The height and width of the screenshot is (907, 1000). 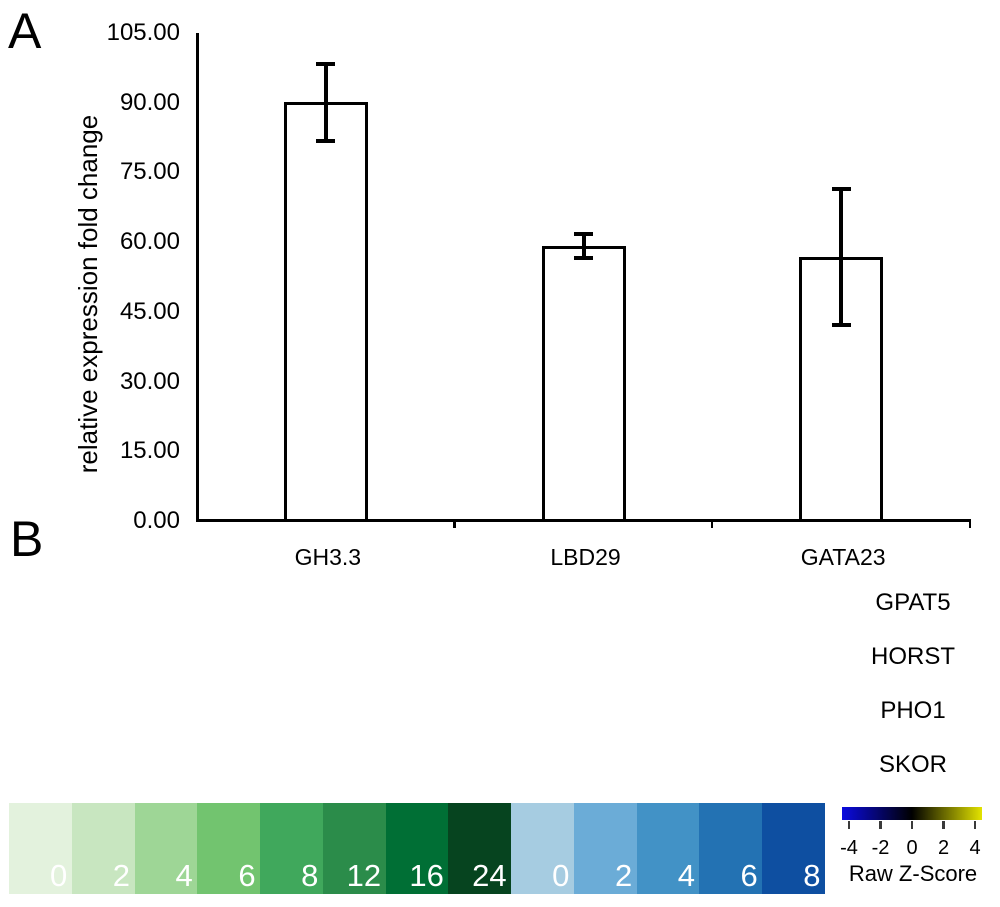 What do you see at coordinates (25, 31) in the screenshot?
I see `panel-a-label: A` at bounding box center [25, 31].